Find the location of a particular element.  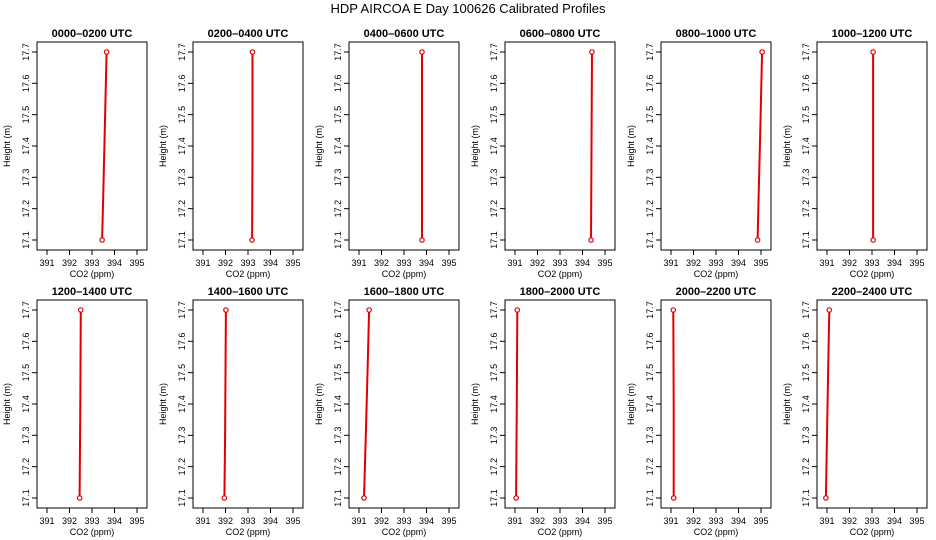

panel-title: 1800–2000 UTC is located at coordinates (560, 292).